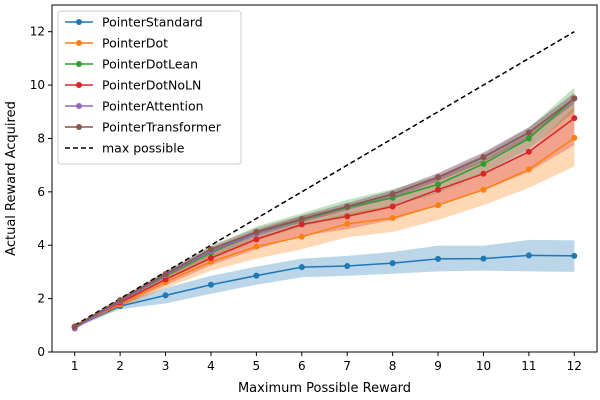 This screenshot has height=400, width=600. Describe the element at coordinates (41, 352) in the screenshot. I see `y-tick-label: 0` at that location.